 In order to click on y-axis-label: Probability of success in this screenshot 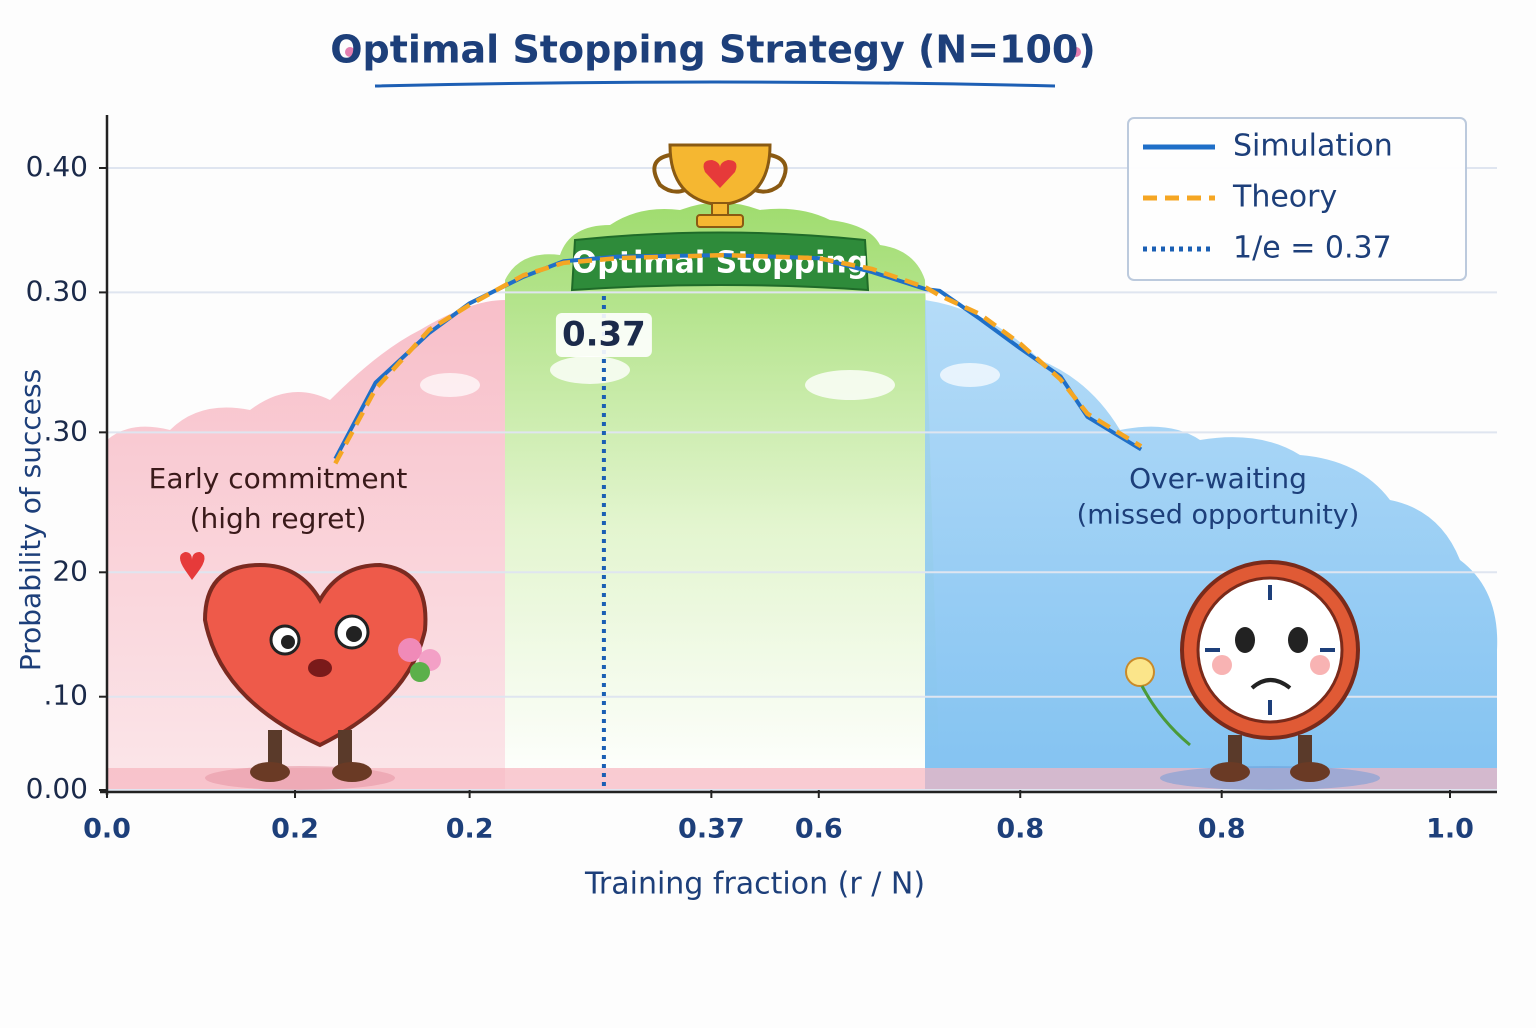, I will do `click(30, 520)`.